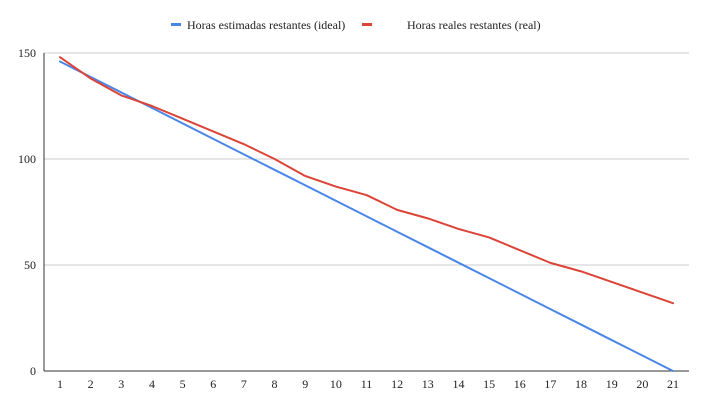  What do you see at coordinates (336, 384) in the screenshot?
I see `x-tick-label-10: 10` at bounding box center [336, 384].